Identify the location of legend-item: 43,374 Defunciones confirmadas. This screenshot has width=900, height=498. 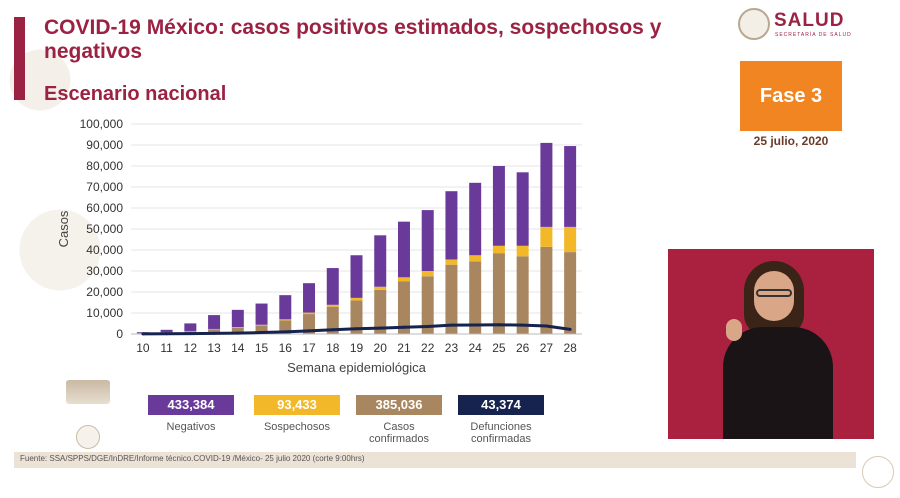
(501, 420).